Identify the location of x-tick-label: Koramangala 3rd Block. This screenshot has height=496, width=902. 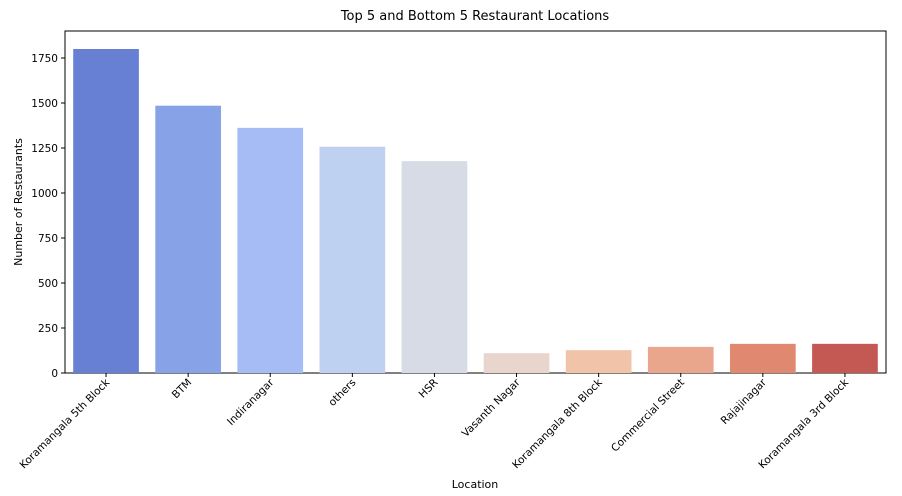
(803, 423).